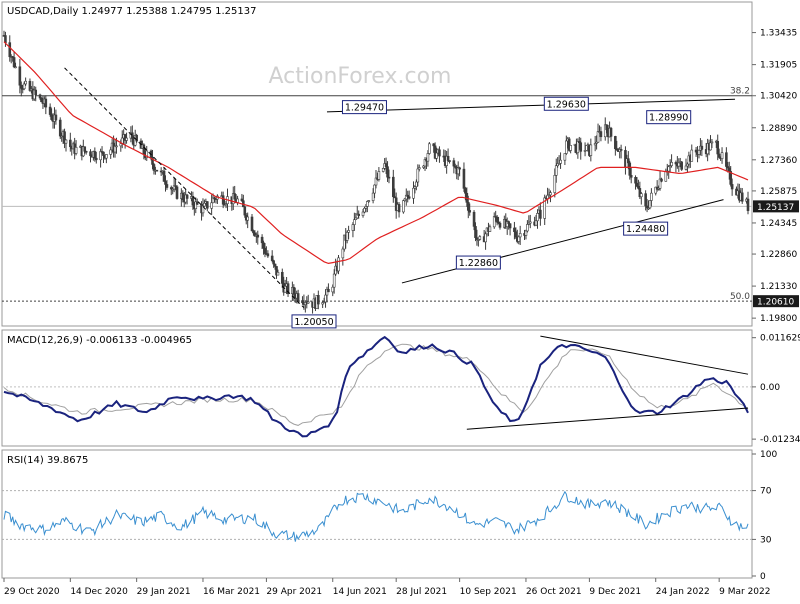 The height and width of the screenshot is (604, 800). What do you see at coordinates (778, 255) in the screenshot?
I see `price-axis-label: 1.22860` at bounding box center [778, 255].